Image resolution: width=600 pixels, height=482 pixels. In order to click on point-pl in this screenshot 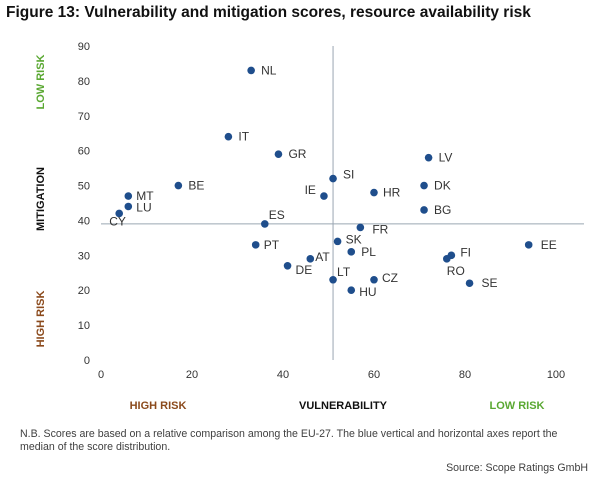, I will do `click(351, 252)`.